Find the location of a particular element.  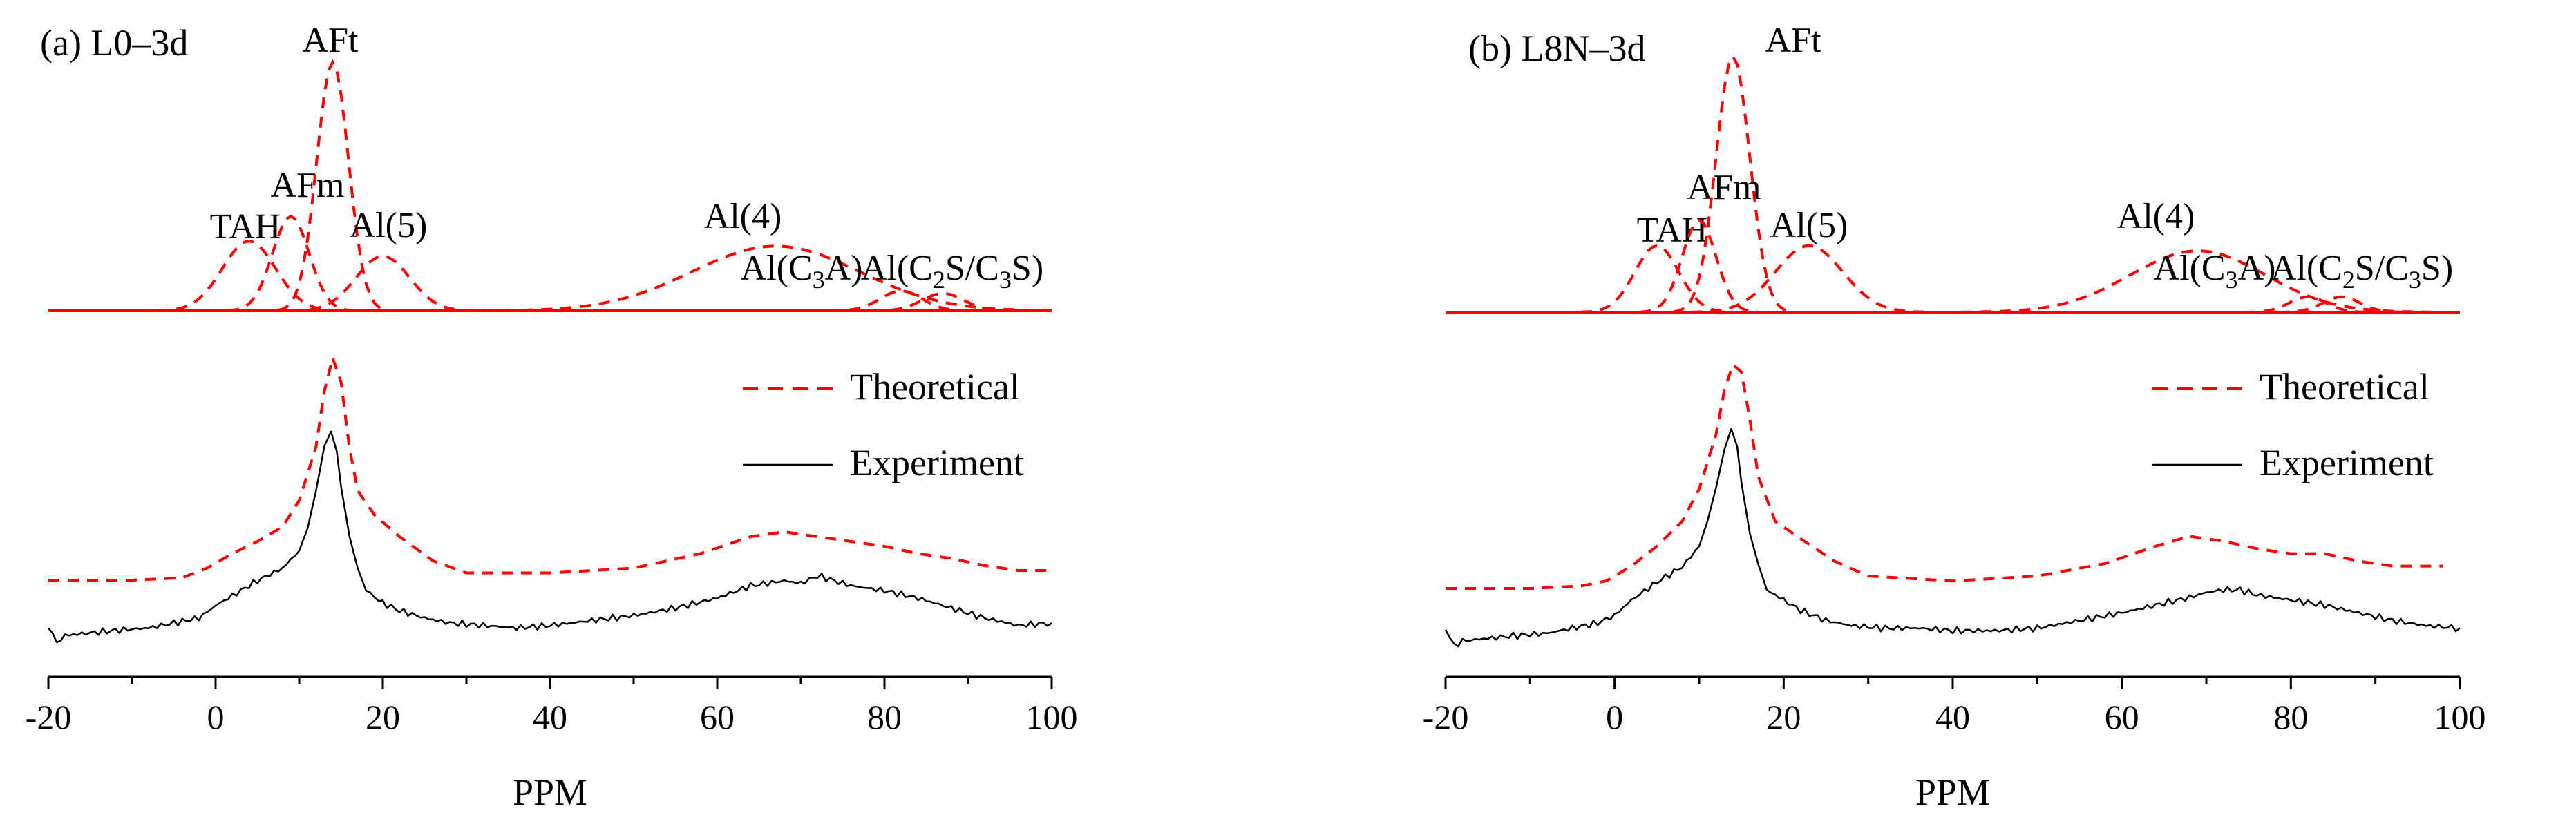

peak-afm is located at coordinates (290, 263).